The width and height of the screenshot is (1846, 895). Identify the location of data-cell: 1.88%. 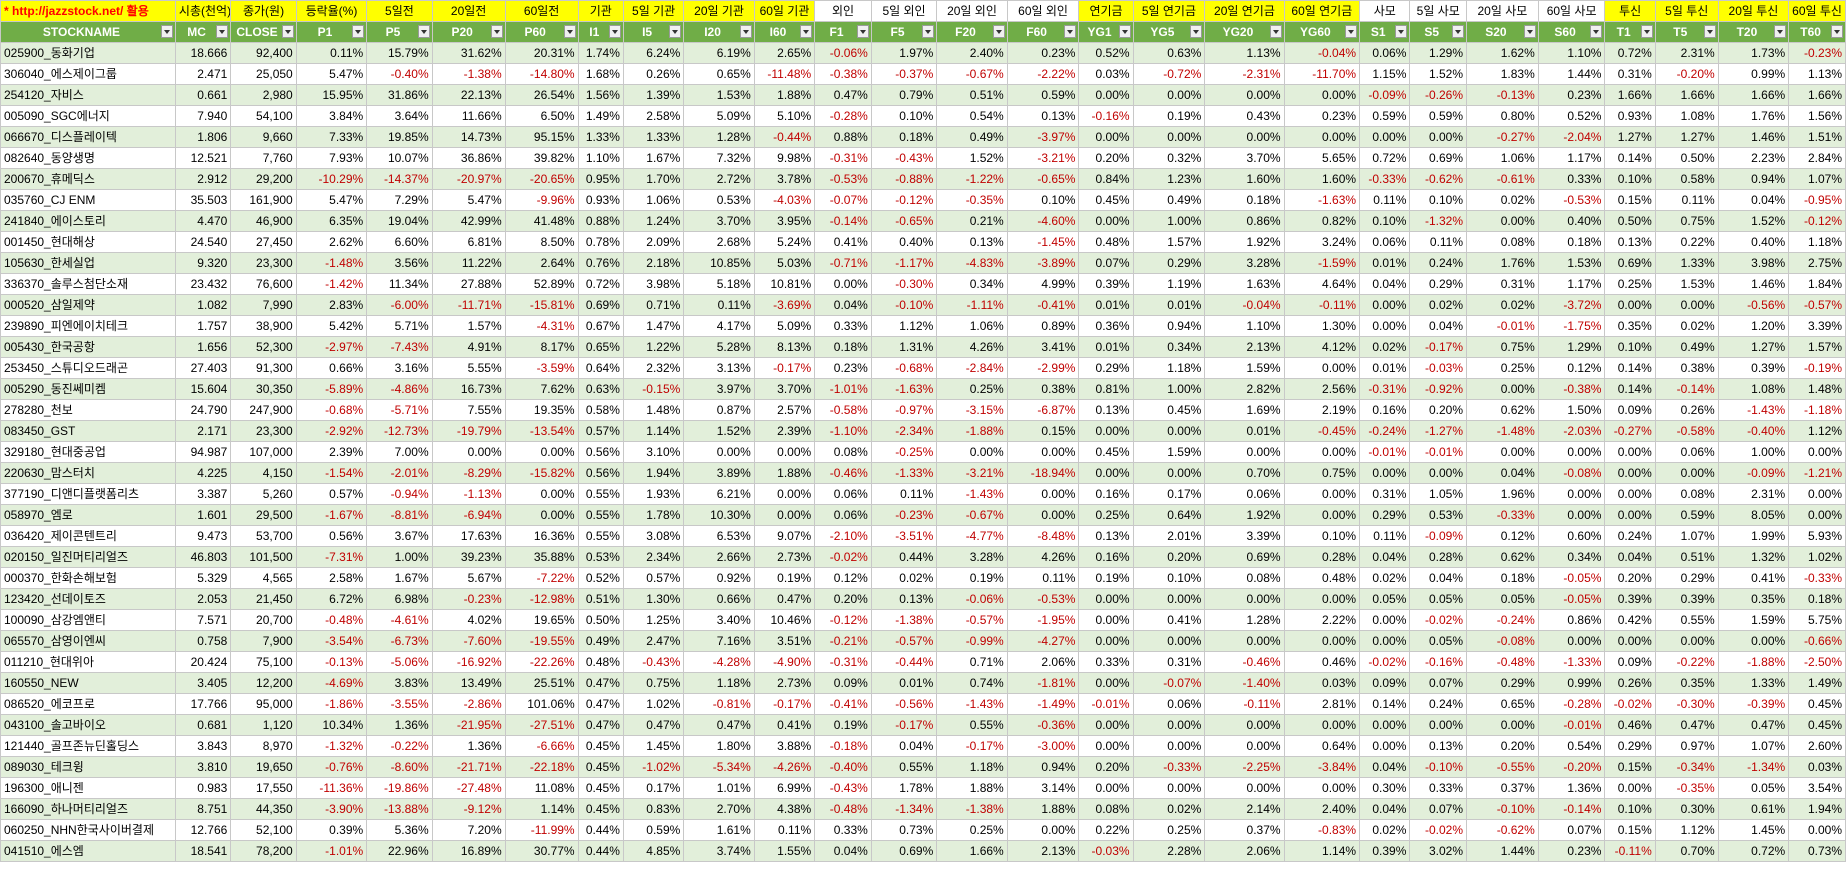
(1043, 809).